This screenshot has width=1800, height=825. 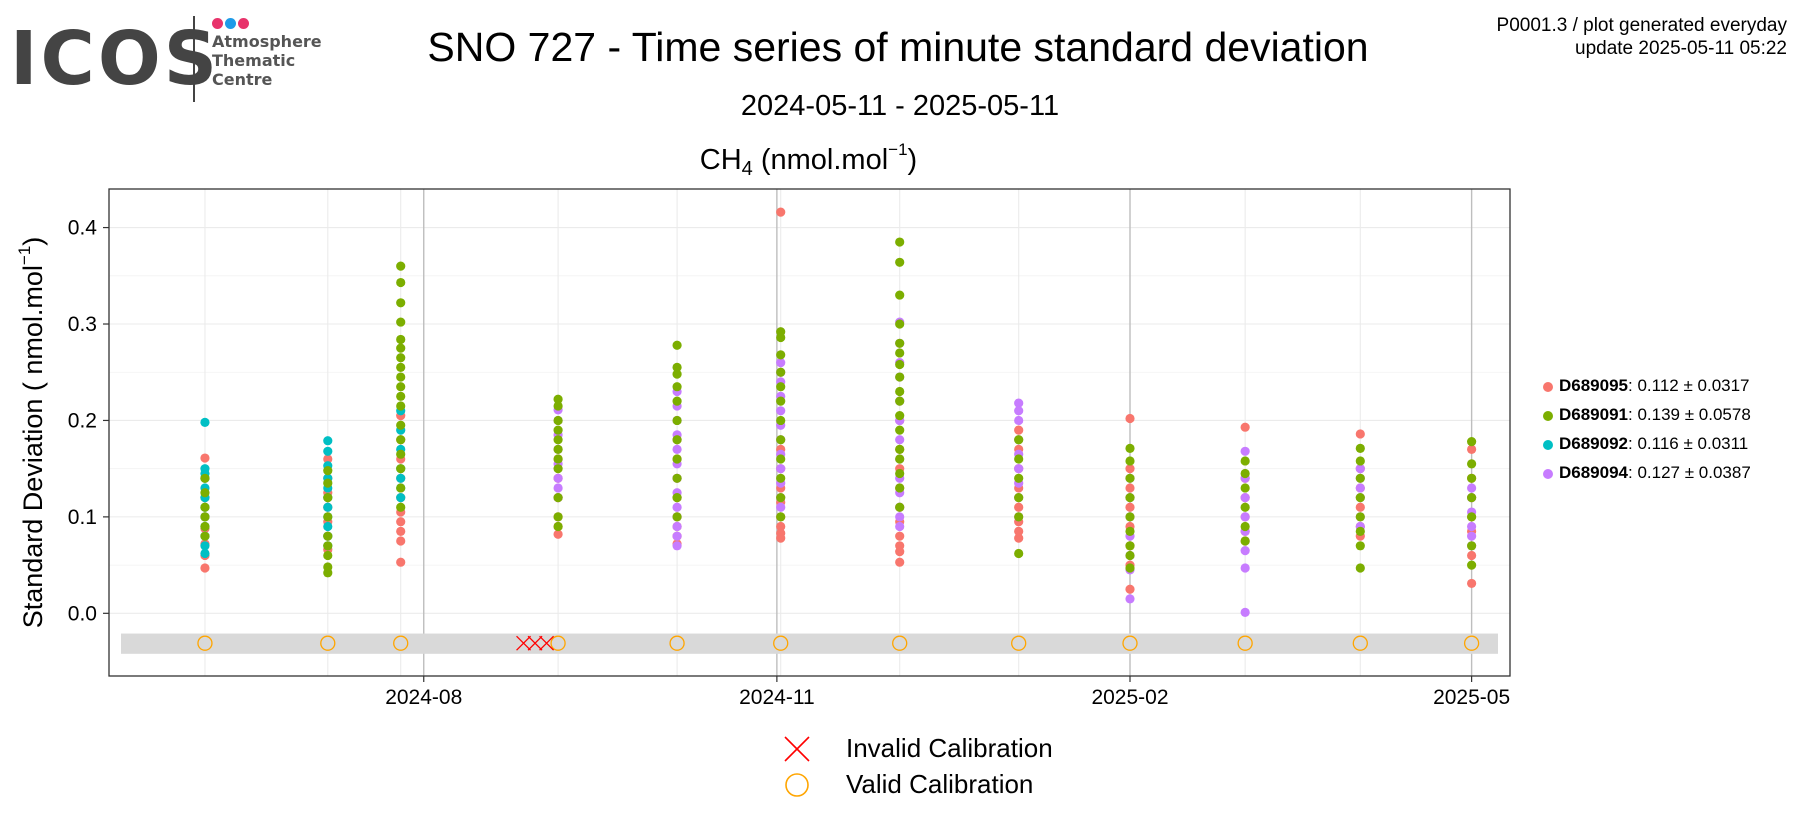 What do you see at coordinates (194, 59) in the screenshot?
I see `logo-divider` at bounding box center [194, 59].